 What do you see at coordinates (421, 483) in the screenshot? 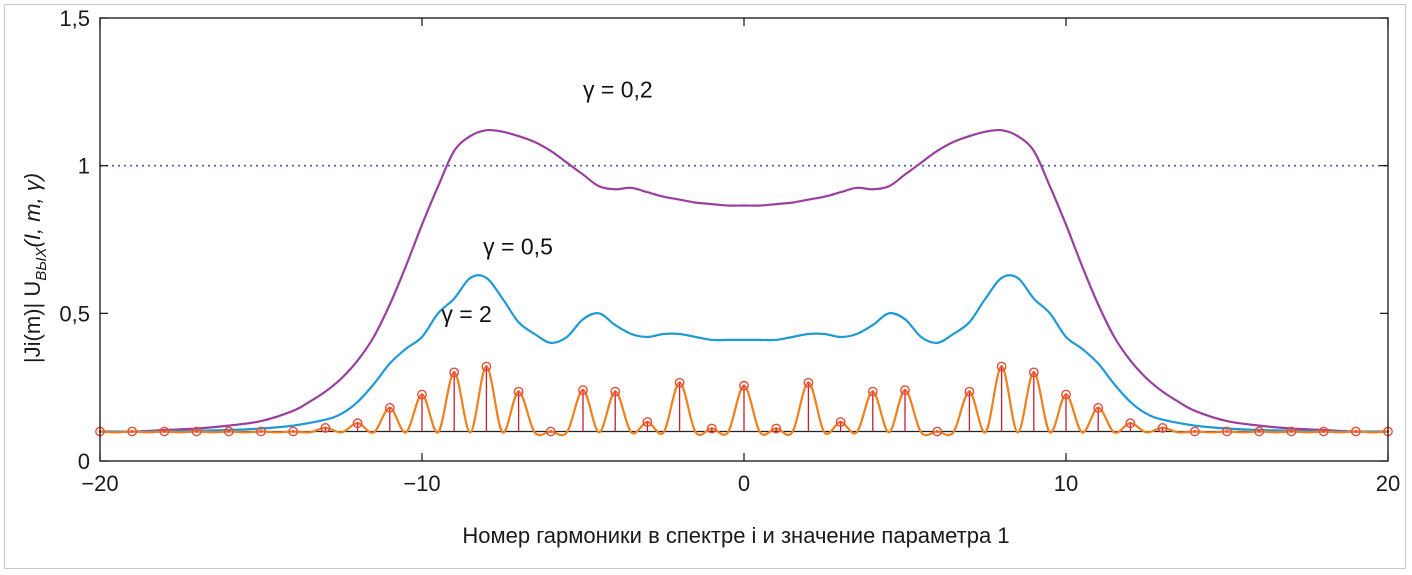
I see `x-tick-label: −10` at bounding box center [421, 483].